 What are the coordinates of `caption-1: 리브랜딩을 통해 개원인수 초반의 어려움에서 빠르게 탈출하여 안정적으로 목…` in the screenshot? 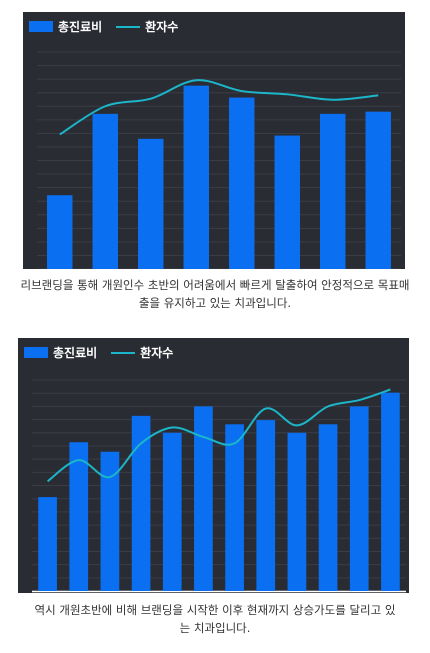 It's located at (215, 294).